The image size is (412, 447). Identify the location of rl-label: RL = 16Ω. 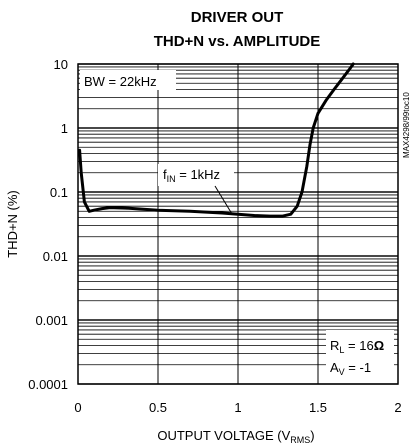
(357, 346).